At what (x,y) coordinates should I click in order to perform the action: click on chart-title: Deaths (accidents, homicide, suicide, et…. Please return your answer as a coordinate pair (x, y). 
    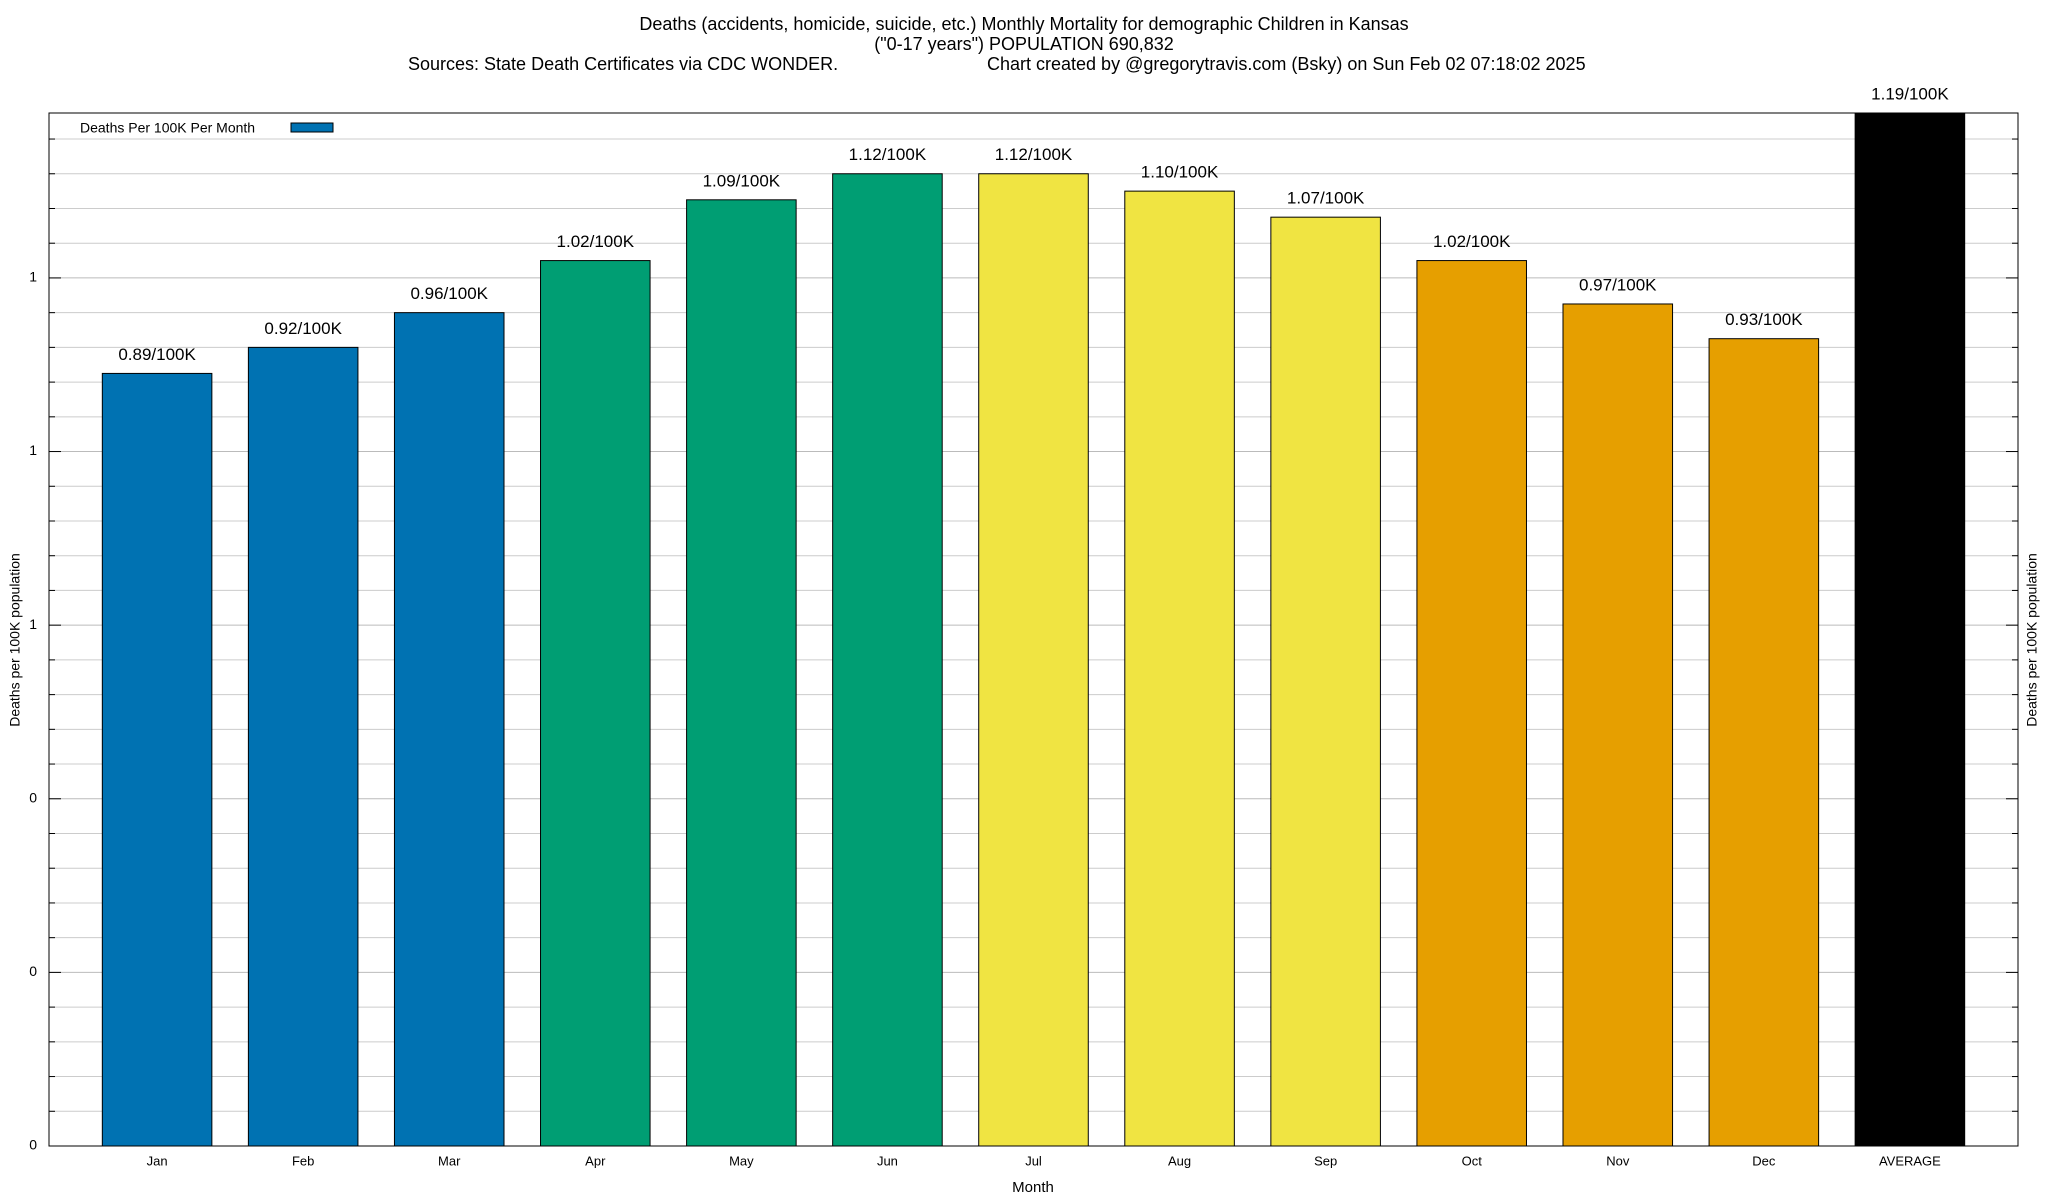
    Looking at the image, I should click on (1023, 24).